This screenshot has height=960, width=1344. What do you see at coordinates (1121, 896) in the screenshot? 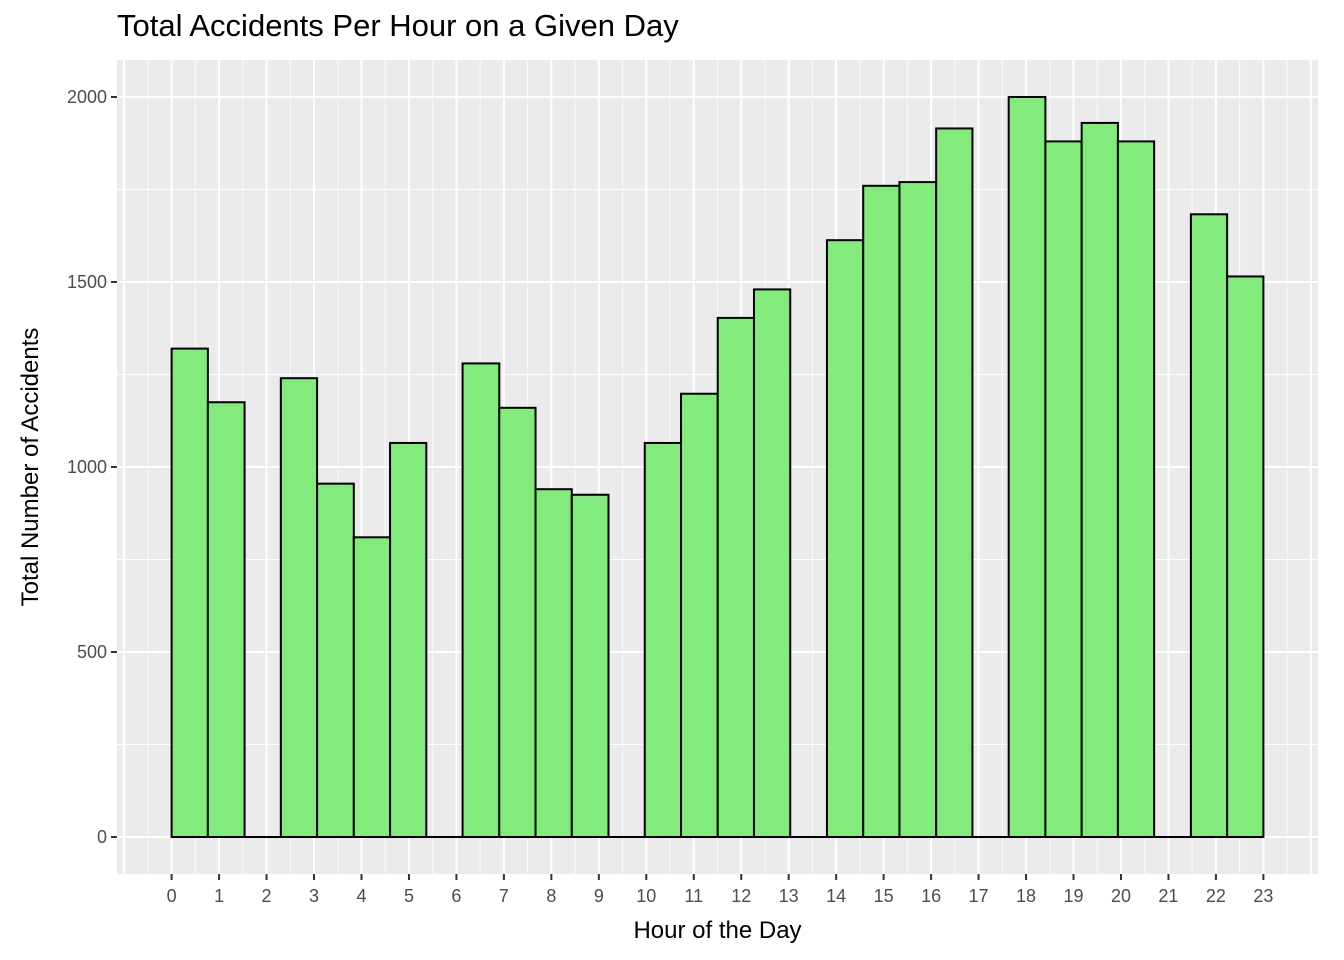
I see `x-tick-label: 20` at bounding box center [1121, 896].